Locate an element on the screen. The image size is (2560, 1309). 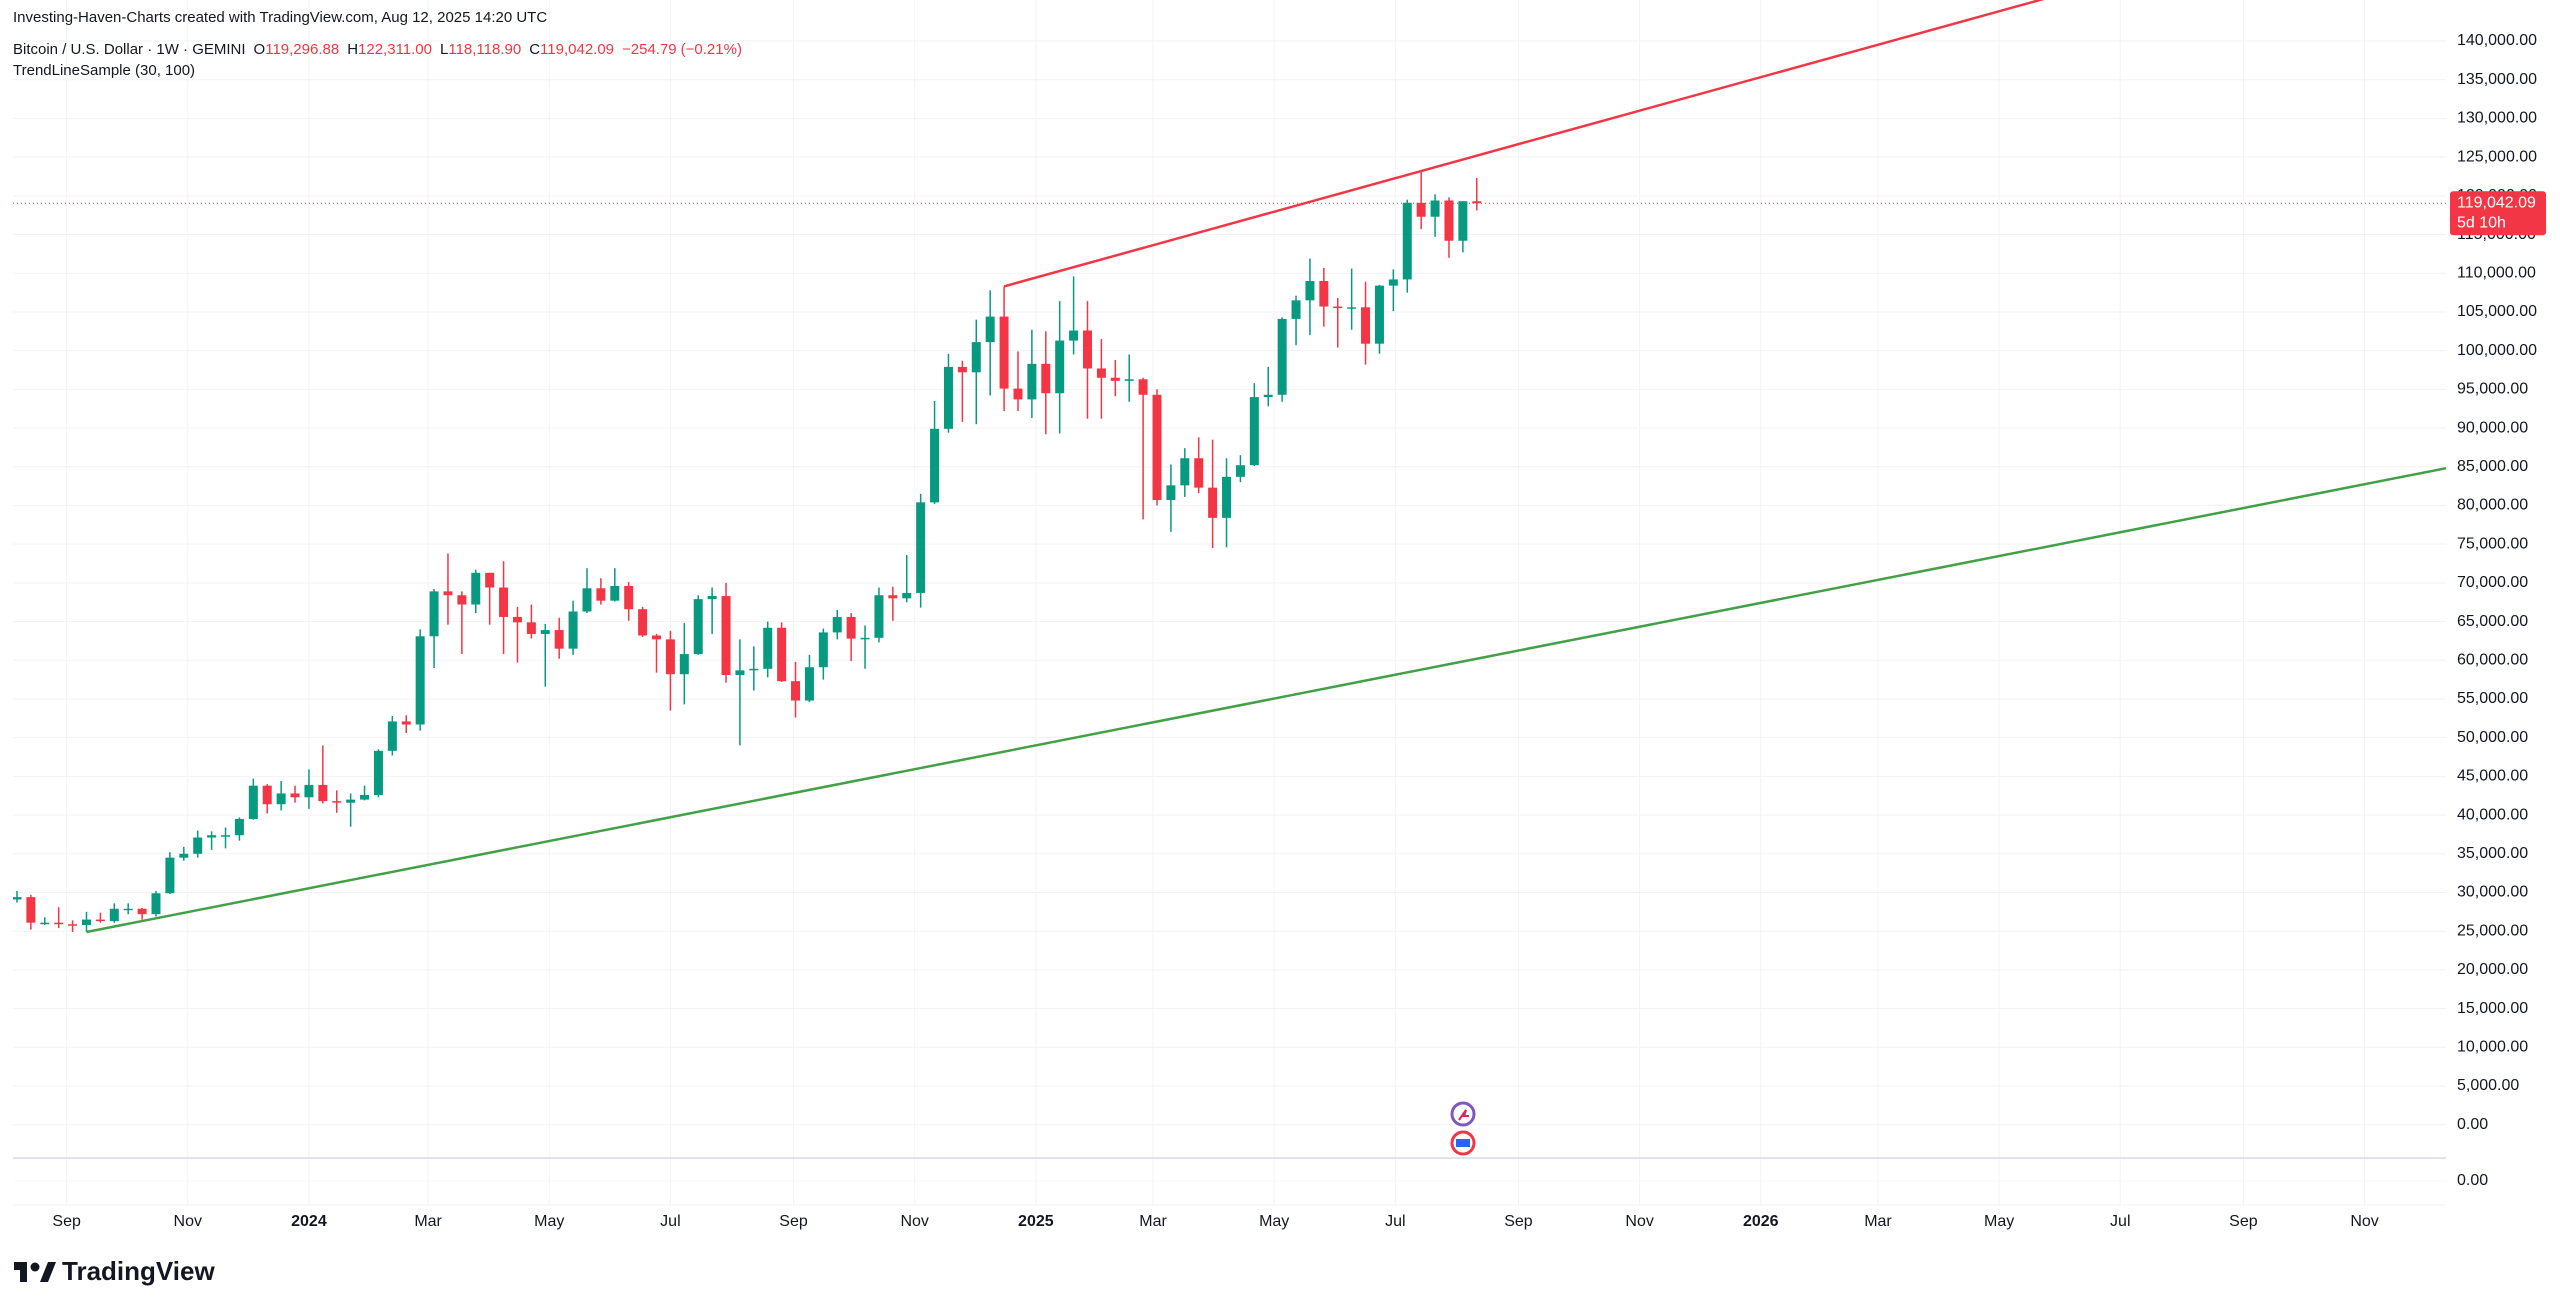
y-tick-label: 35,000.00 is located at coordinates (2492, 853).